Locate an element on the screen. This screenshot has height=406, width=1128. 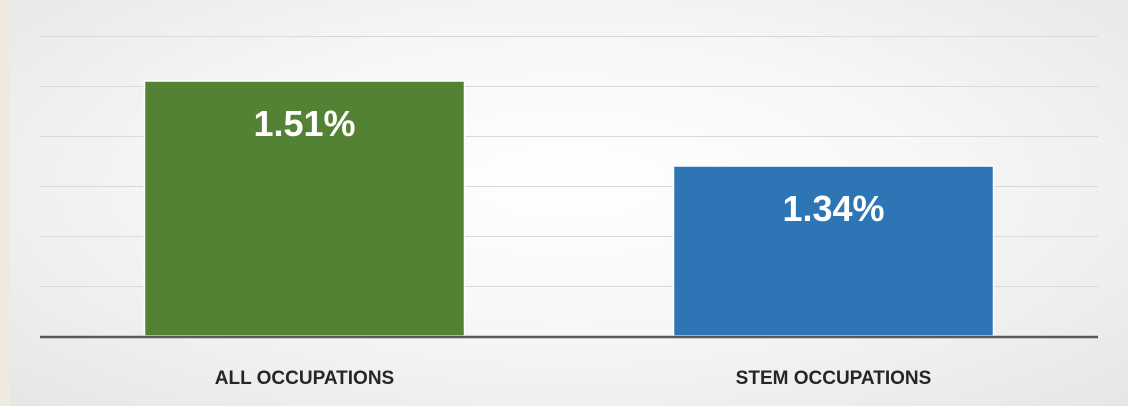
category-label: STEM OCCUPATIONS is located at coordinates (834, 378).